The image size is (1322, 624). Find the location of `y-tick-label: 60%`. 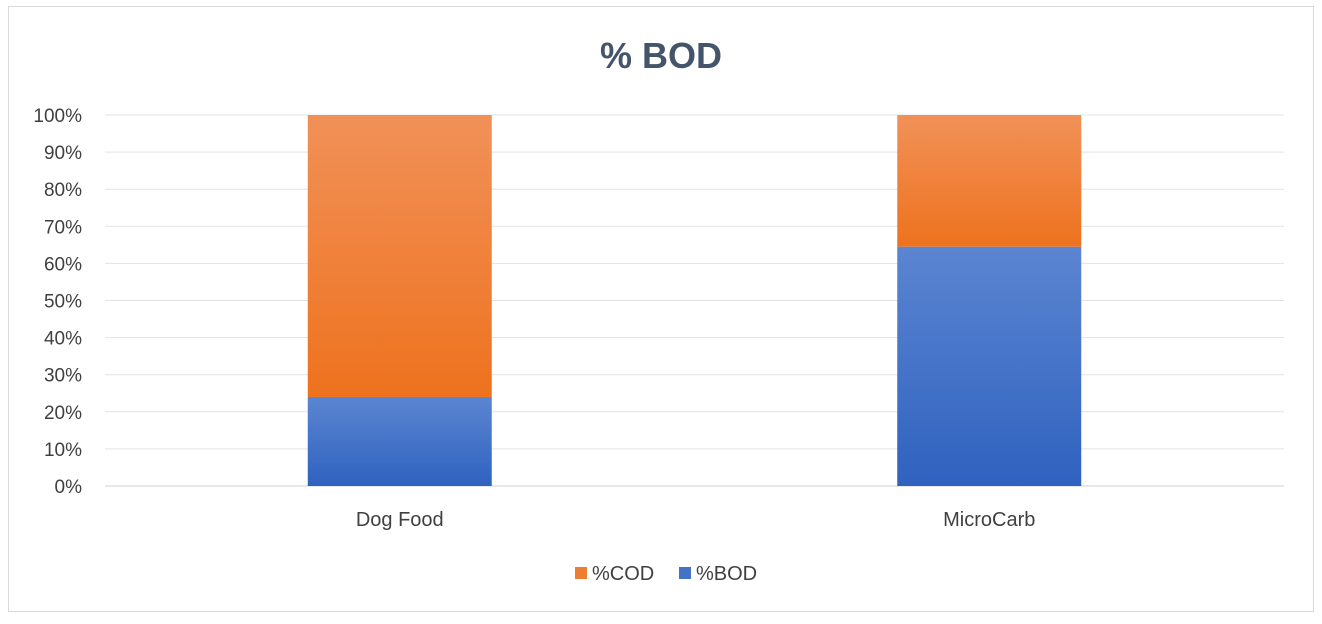

y-tick-label: 60% is located at coordinates (63, 264).